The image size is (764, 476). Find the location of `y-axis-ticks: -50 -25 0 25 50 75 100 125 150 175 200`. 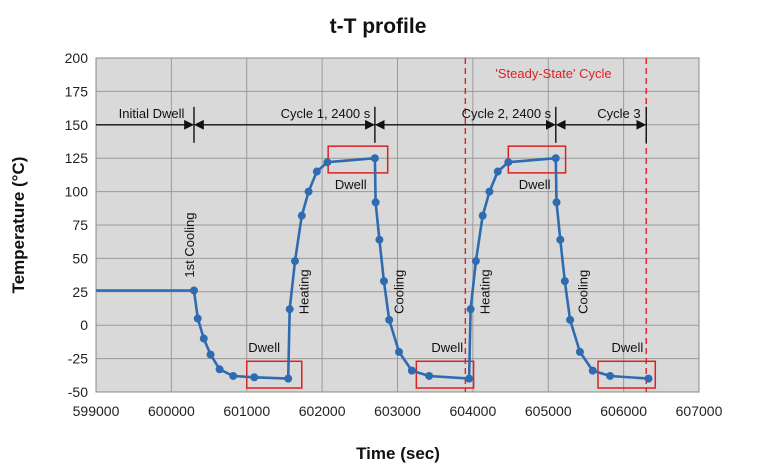

y-axis-ticks: -50 -25 0 25 50 75 100 125 150 175 200 is located at coordinates (77, 225).